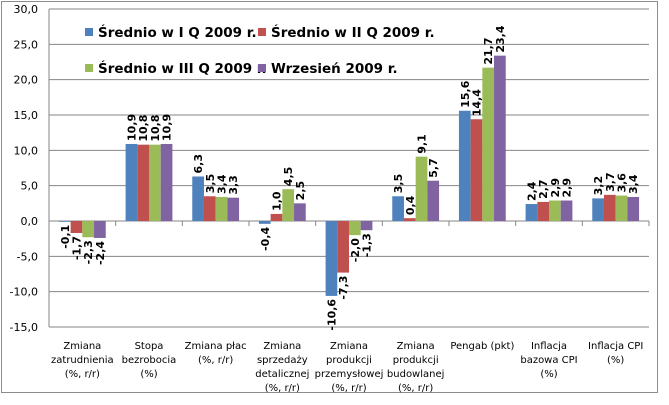 Image resolution: width=669 pixels, height=405 pixels. I want to click on legend-label: Wrzesień 2009 r., so click(334, 69).